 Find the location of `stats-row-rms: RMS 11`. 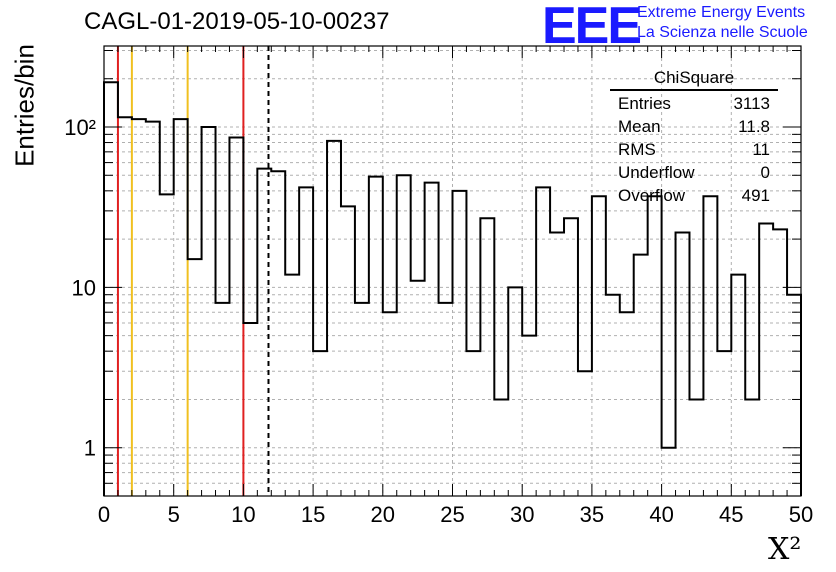

stats-row-rms: RMS 11 is located at coordinates (694, 149).